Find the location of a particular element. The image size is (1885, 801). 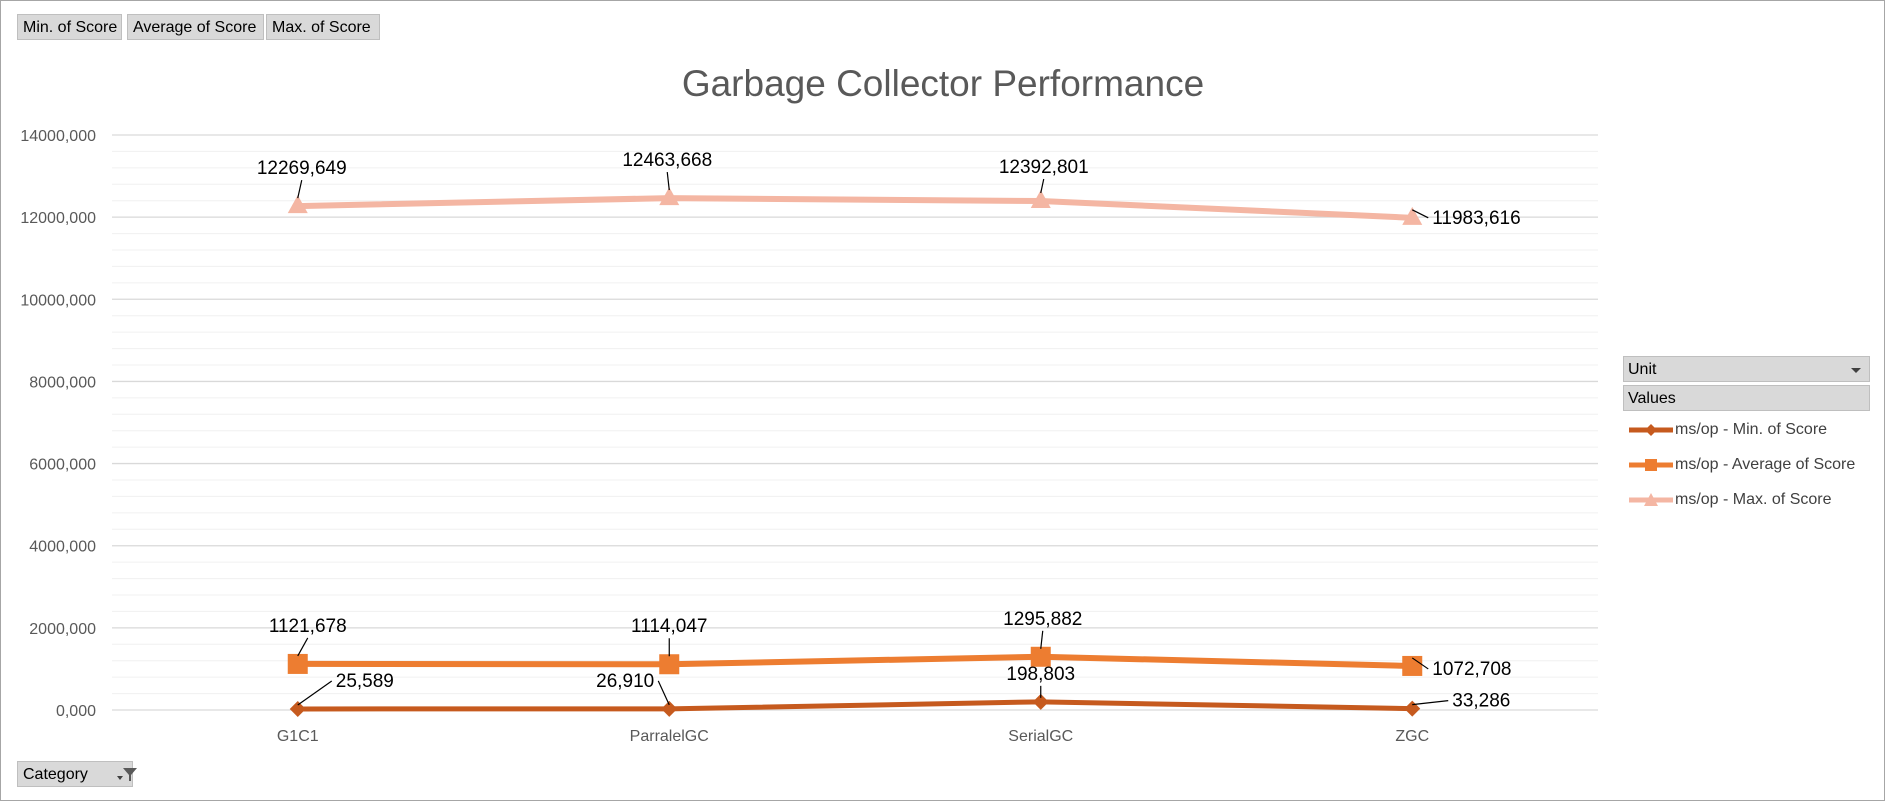

data-label: 1072,708 is located at coordinates (1471, 669).